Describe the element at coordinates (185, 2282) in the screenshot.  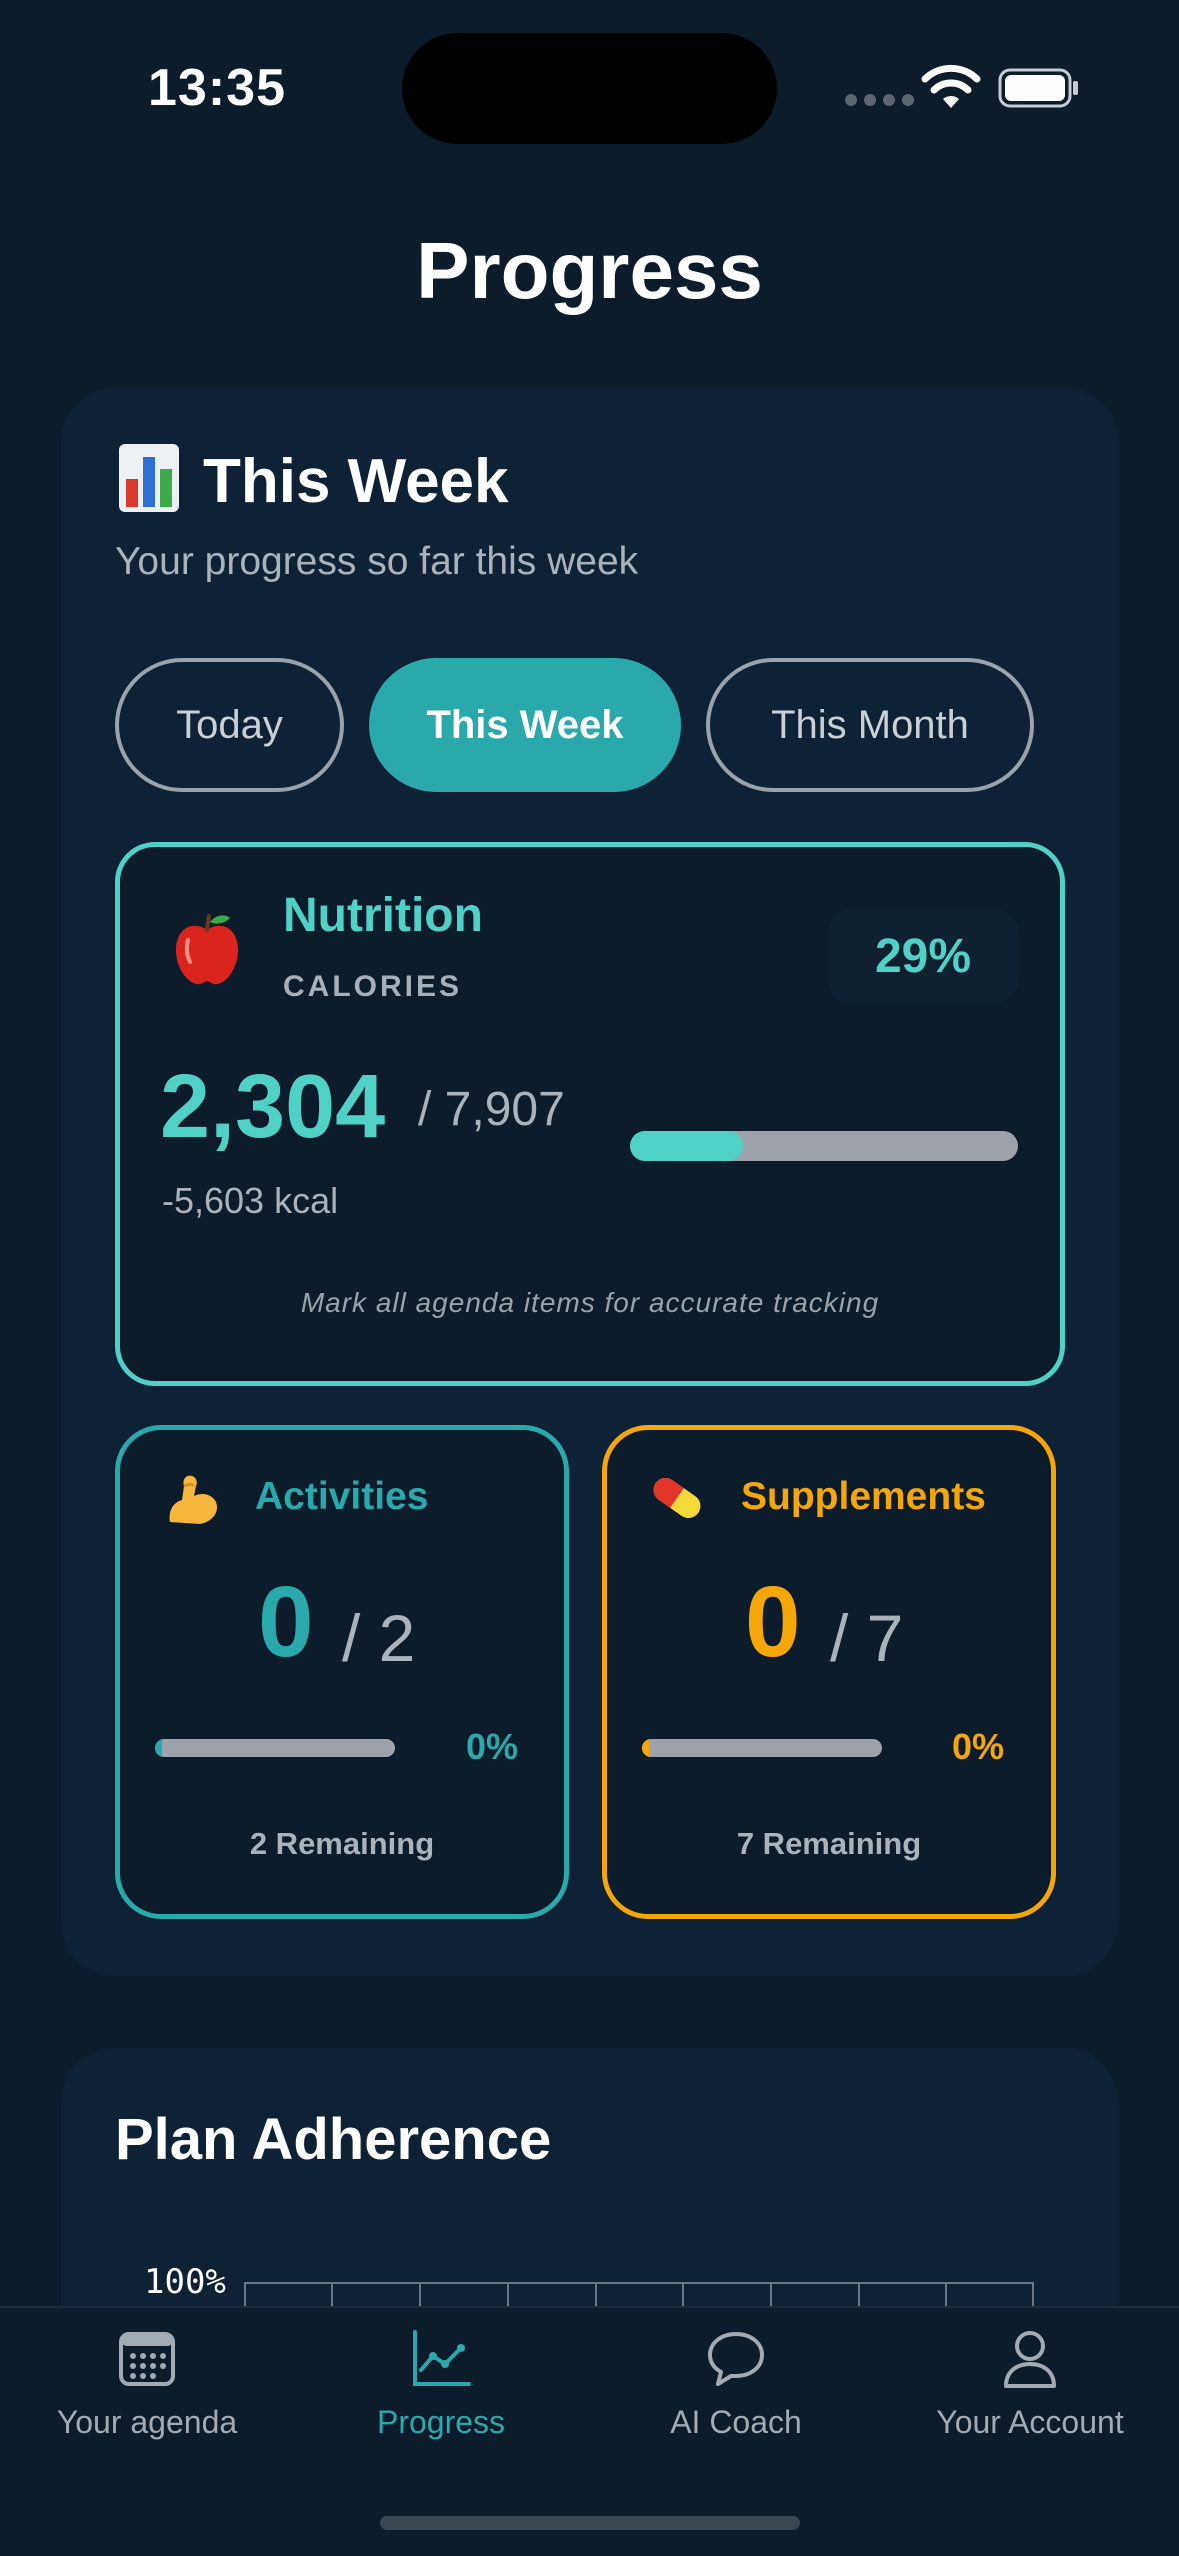
I see `adherence-y-axis-label: 100%` at that location.